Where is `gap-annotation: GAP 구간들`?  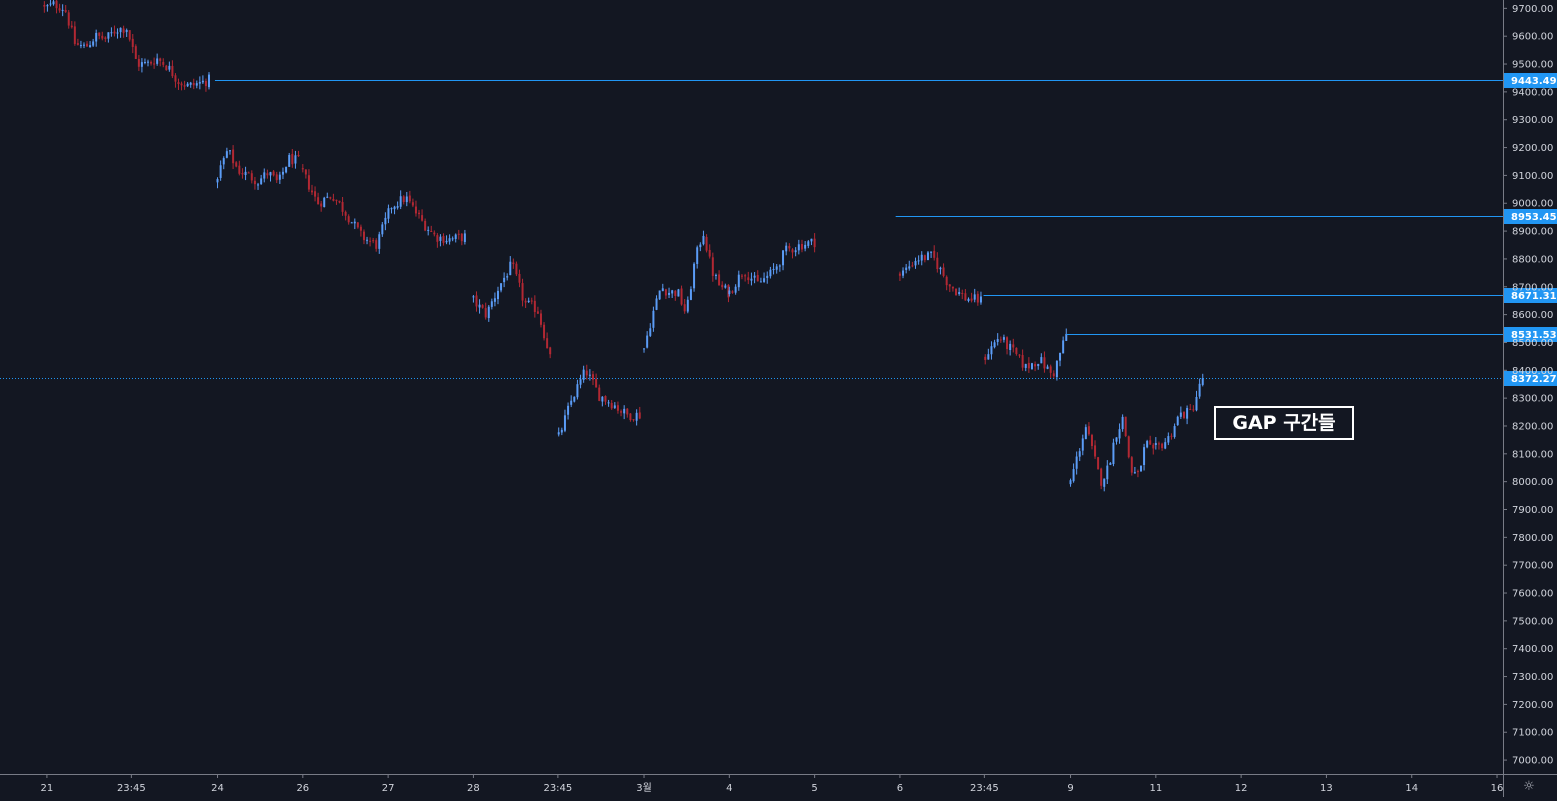
gap-annotation: GAP 구간들 is located at coordinates (1284, 423).